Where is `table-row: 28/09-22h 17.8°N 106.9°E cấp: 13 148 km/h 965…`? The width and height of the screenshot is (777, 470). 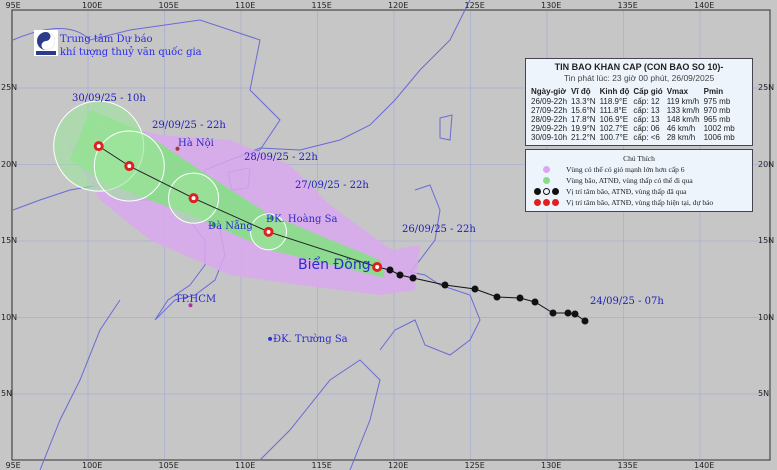 table-row: 28/09-22h 17.8°N 106.9°E cấp: 13 148 km/h 965… is located at coordinates (635, 119).